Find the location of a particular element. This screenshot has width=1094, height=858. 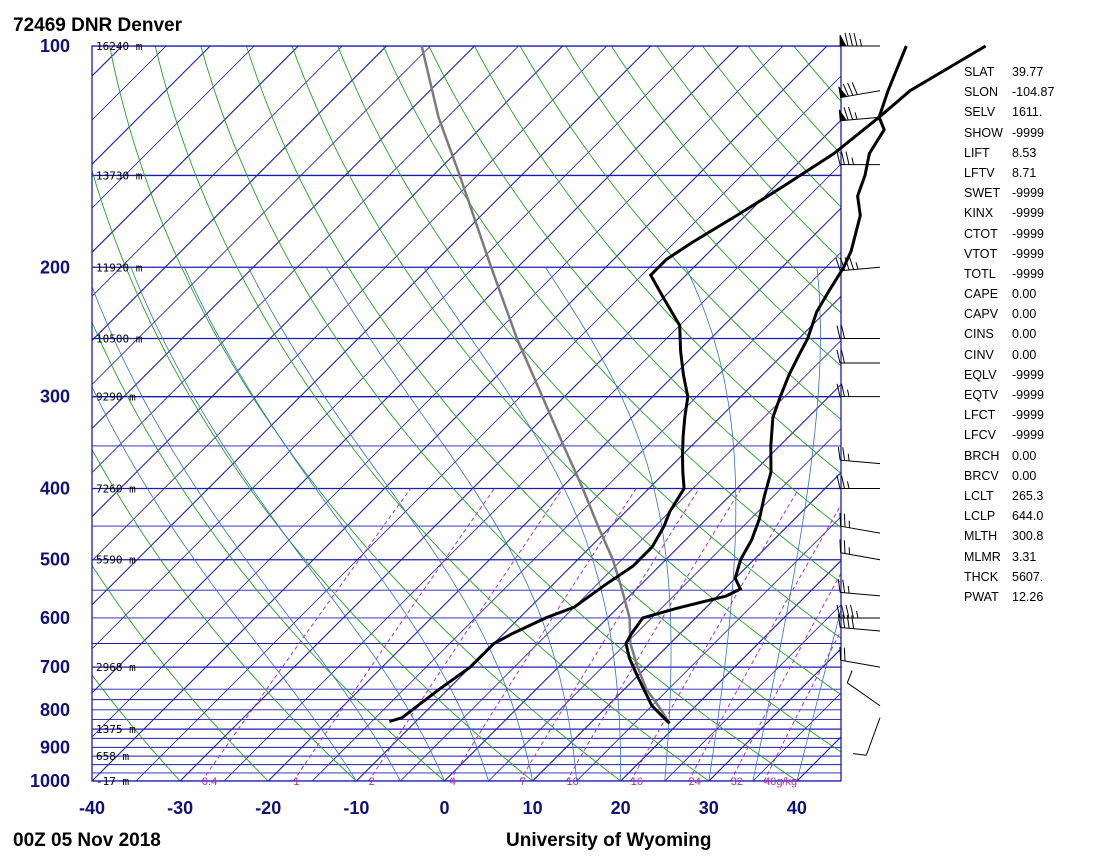

index-row: KINX -9999 is located at coordinates (1009, 213).